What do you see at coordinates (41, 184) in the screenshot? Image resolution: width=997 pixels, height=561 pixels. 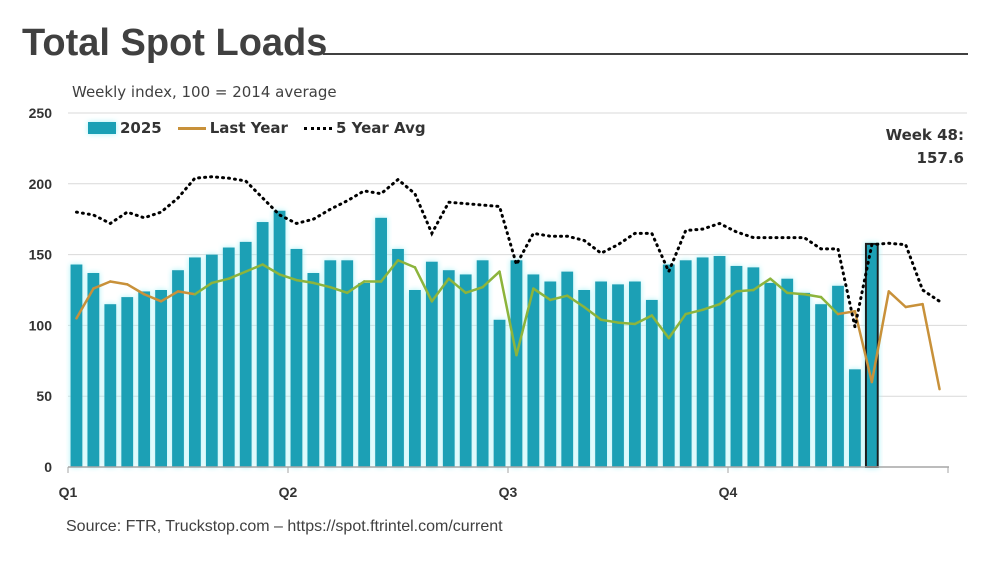 I see `y-tick-label: 200` at bounding box center [41, 184].